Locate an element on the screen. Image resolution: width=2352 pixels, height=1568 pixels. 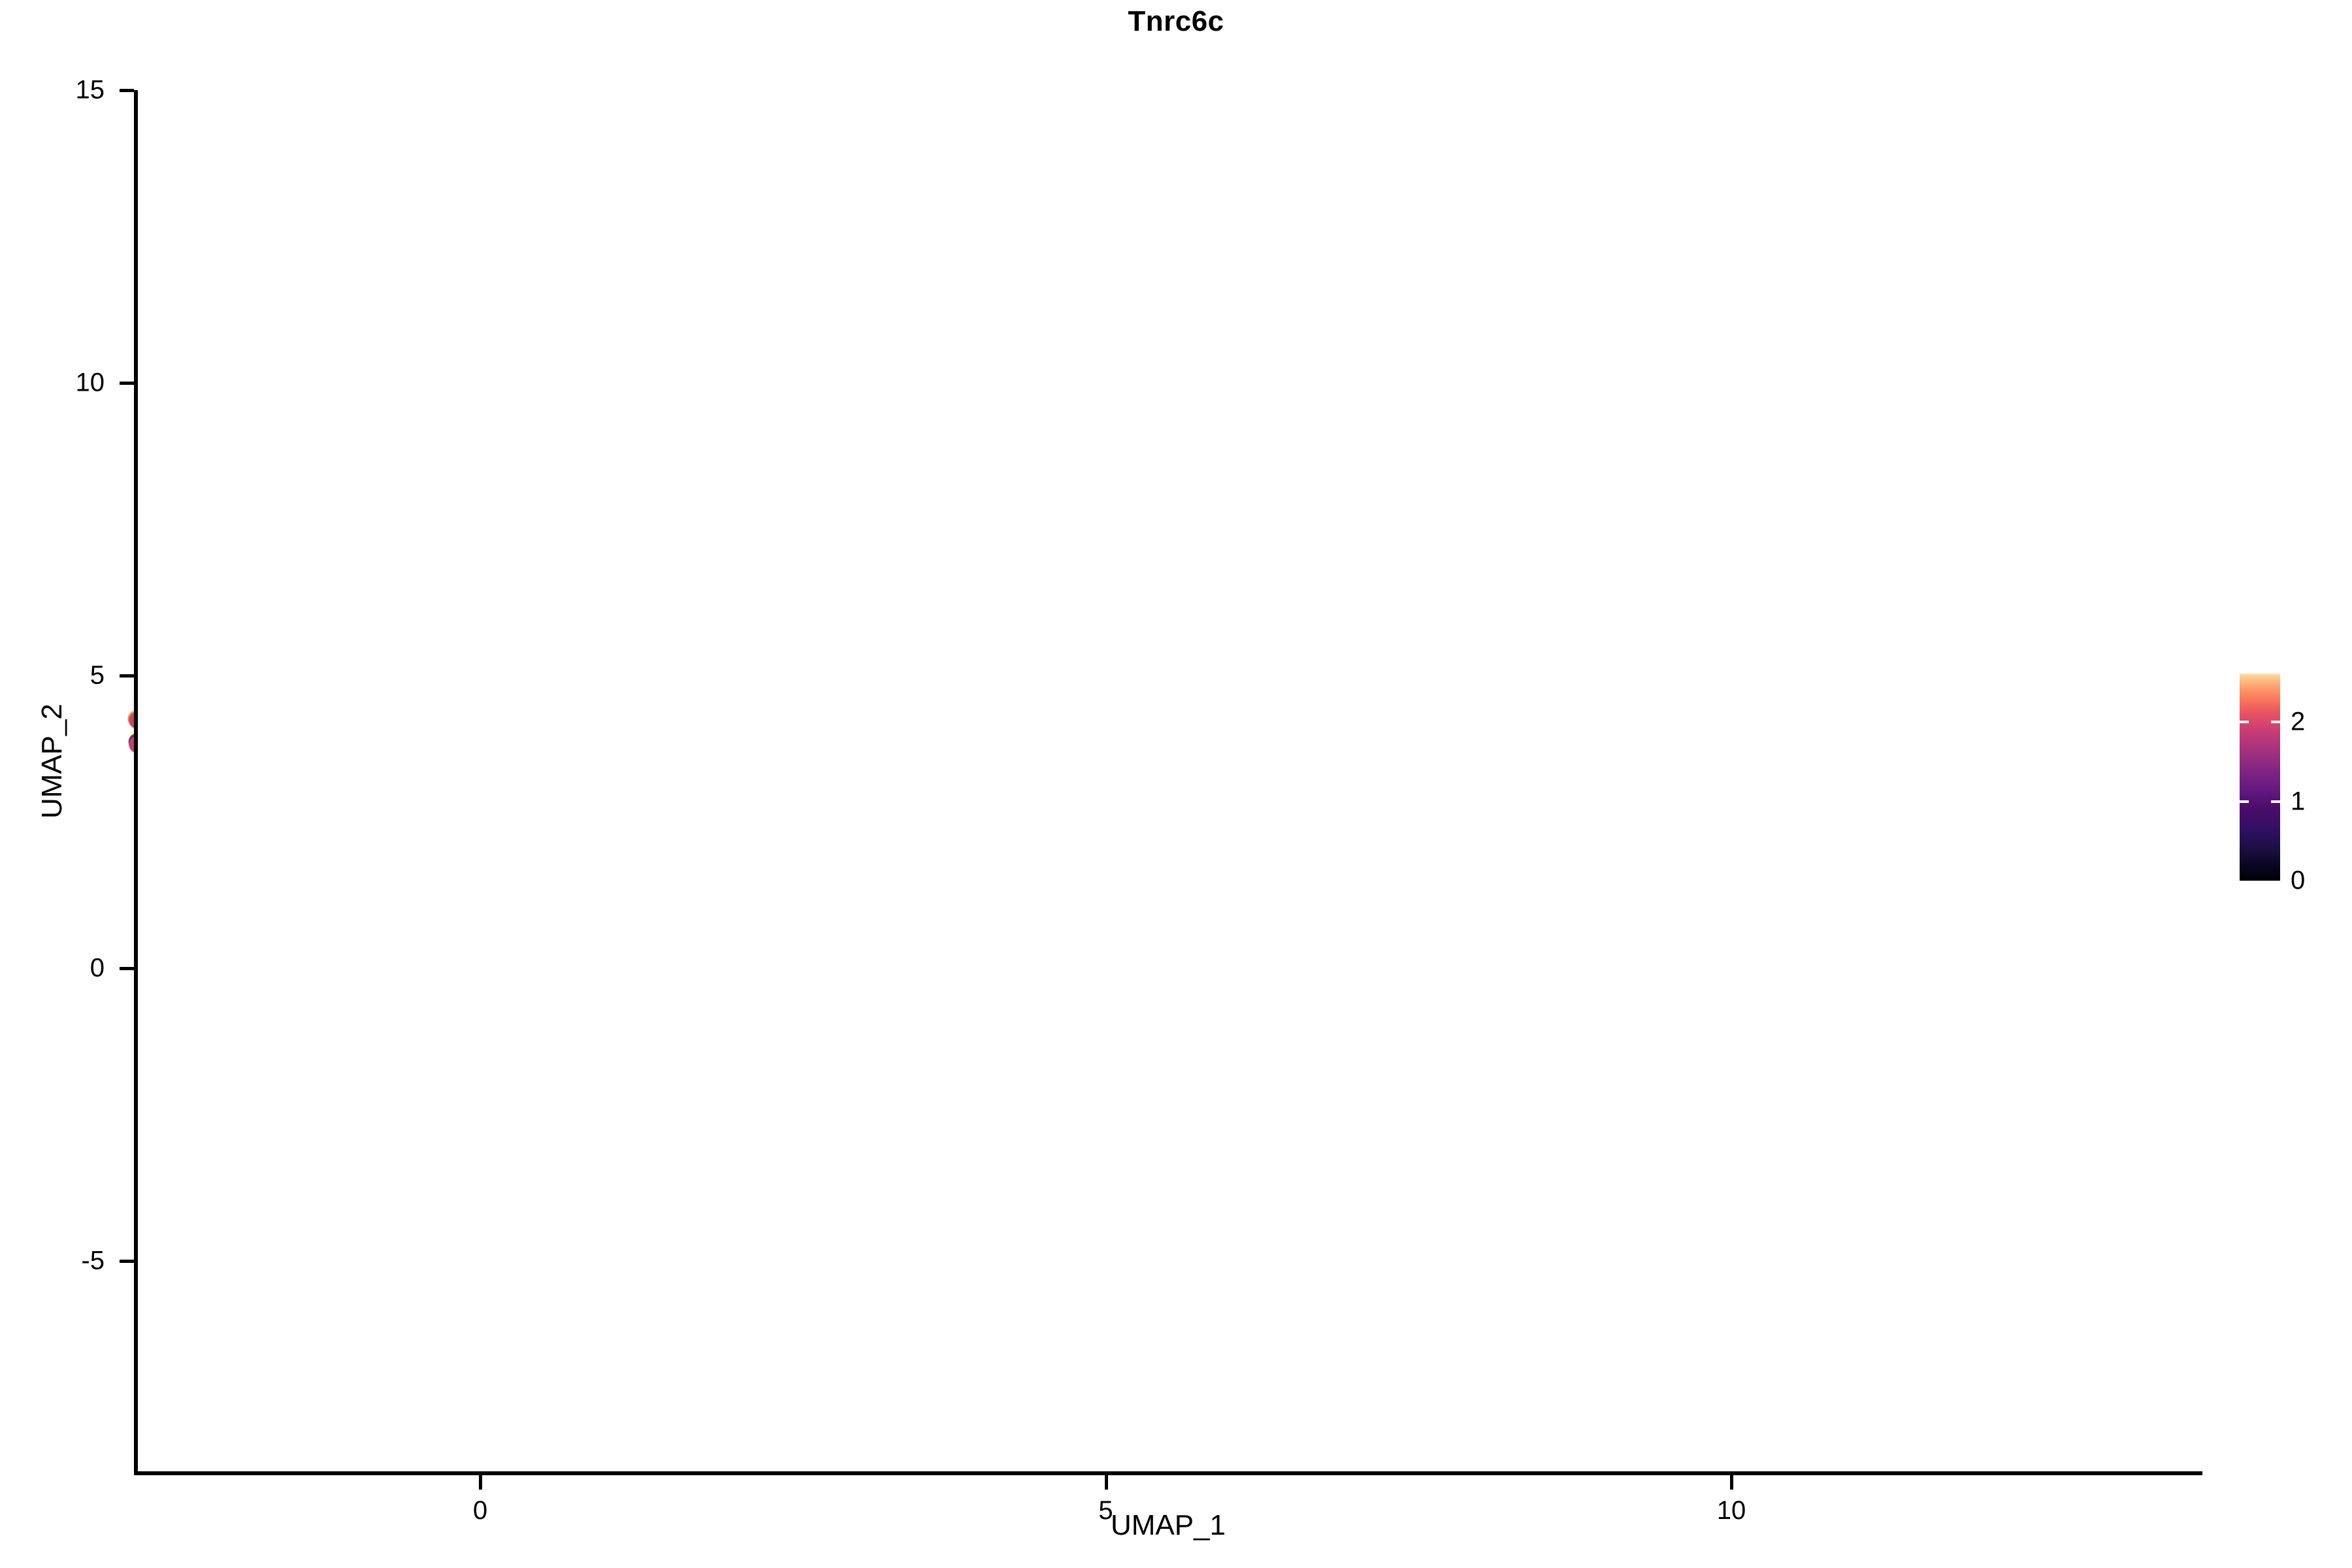
y-axis-title: UMAP_2 is located at coordinates (52, 761).